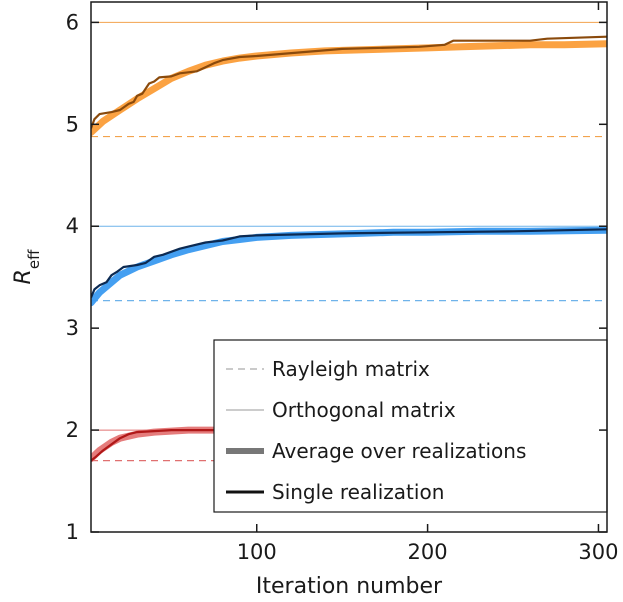 This screenshot has width=623, height=602. I want to click on single-series-orange, so click(349, 82).